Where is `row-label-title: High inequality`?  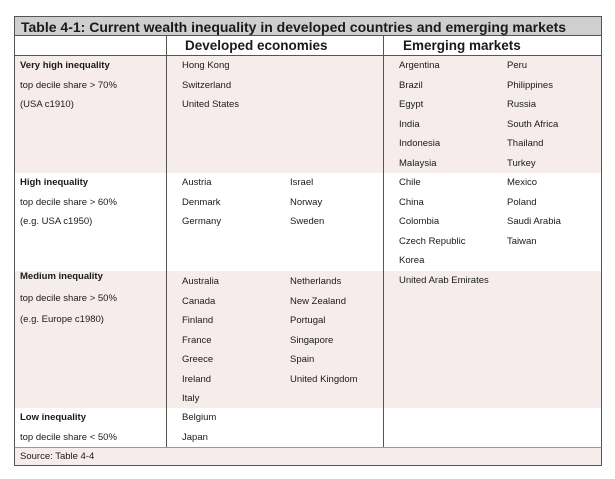 row-label-title: High inequality is located at coordinates (54, 182).